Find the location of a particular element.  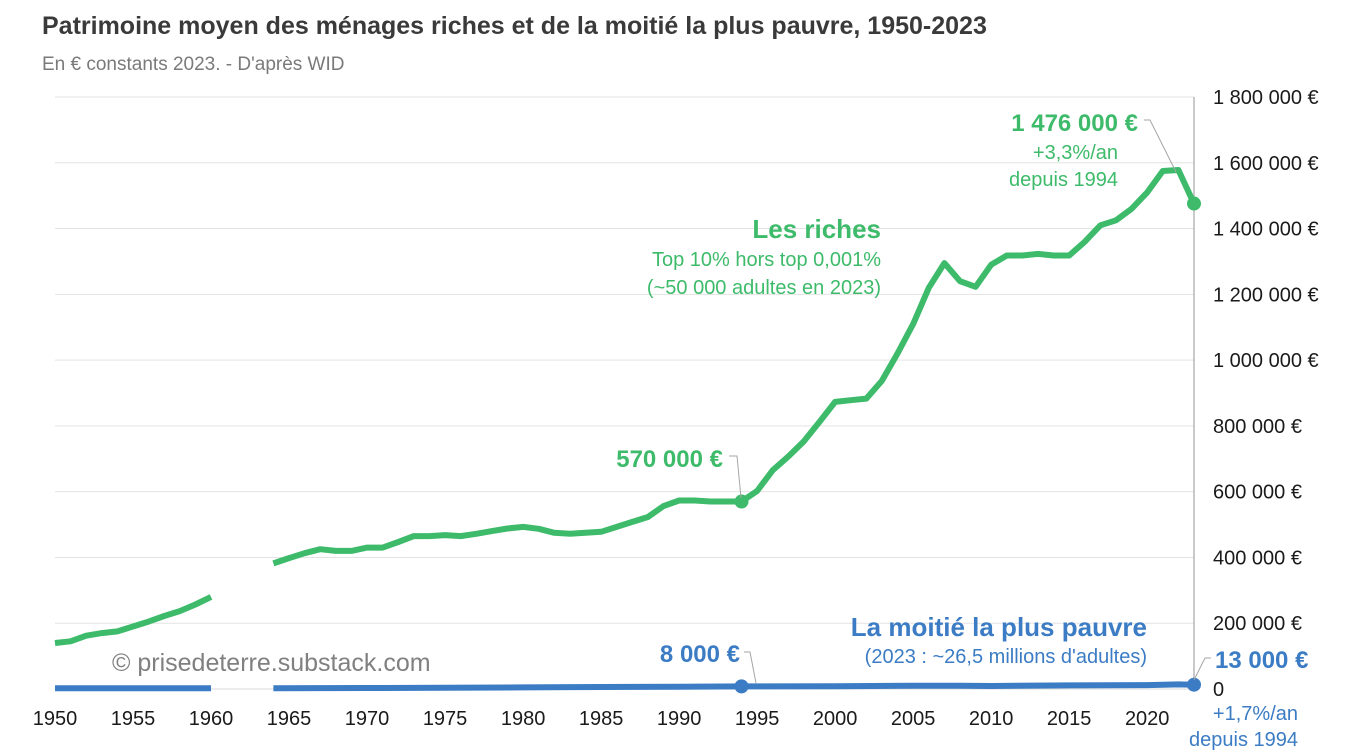

poor-2023-since: depuis 1994 is located at coordinates (1243, 740).